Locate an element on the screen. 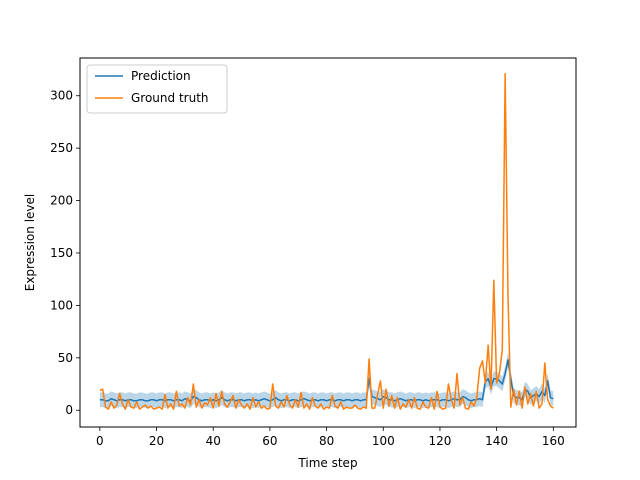 The image size is (640, 480). y-tick-label: 50 is located at coordinates (65, 358).